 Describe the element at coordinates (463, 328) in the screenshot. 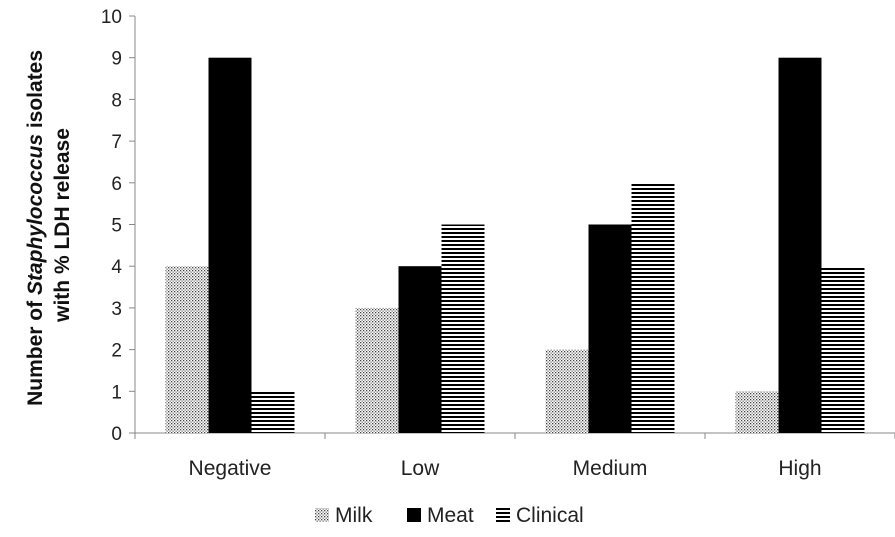

I see `bar-clinical-low` at that location.